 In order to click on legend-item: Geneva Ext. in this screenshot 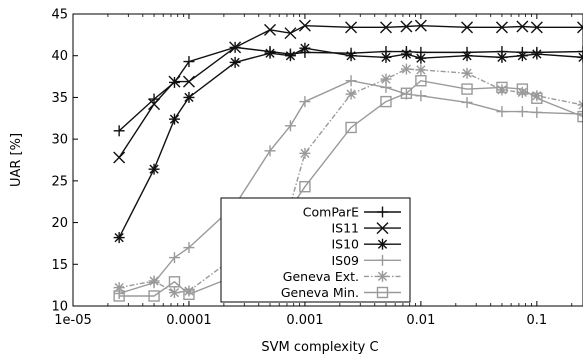, I will do `click(342, 276)`.